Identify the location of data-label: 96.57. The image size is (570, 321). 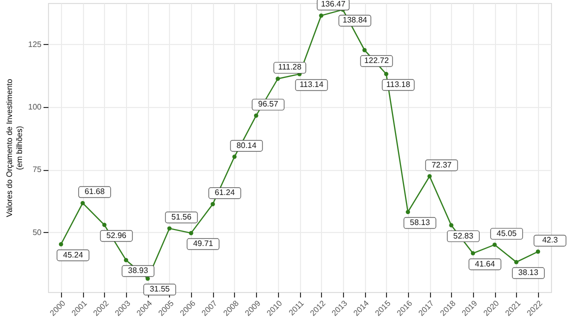
(268, 104).